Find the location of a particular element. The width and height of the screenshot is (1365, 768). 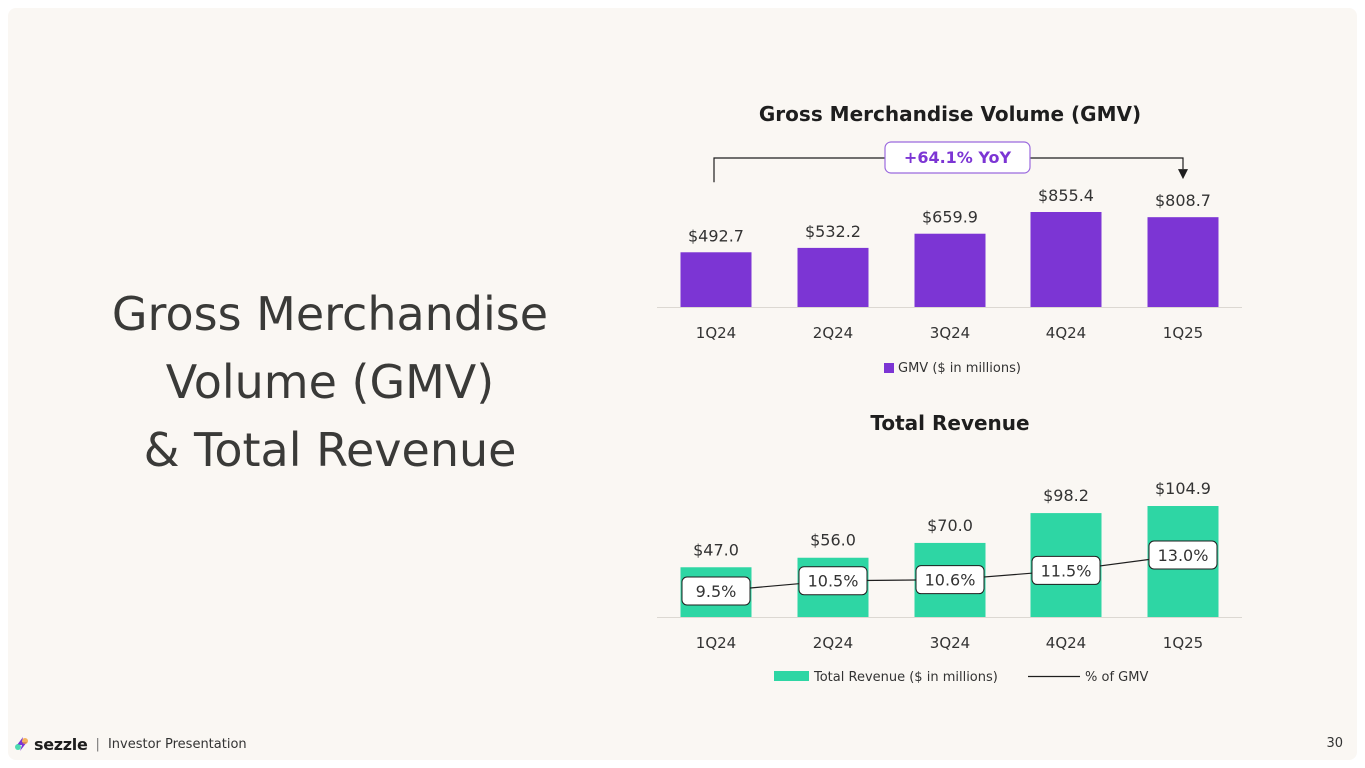

gmv-legend-label: GMV ($ in millions) is located at coordinates (959, 368).